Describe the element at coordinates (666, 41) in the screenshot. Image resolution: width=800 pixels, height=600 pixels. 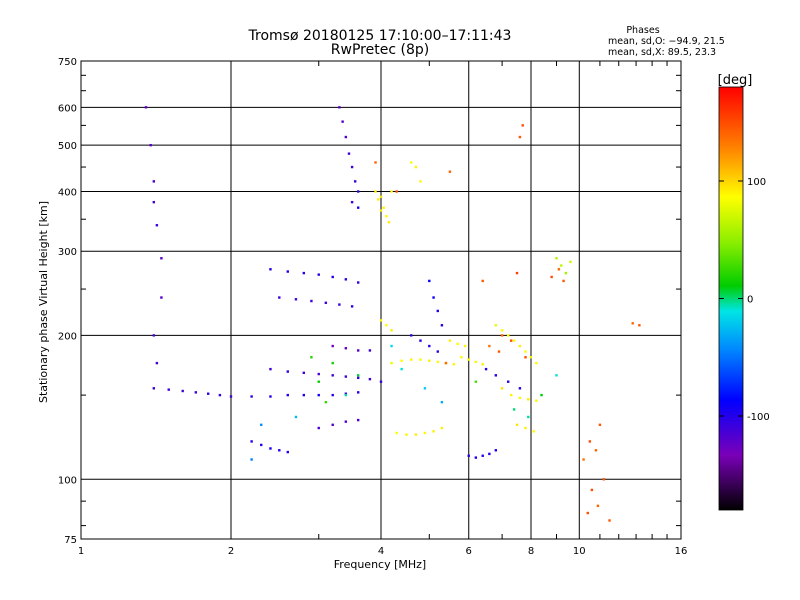
I see `phases-box-line-o: mean, sd,O: −94.9, 21.5` at that location.